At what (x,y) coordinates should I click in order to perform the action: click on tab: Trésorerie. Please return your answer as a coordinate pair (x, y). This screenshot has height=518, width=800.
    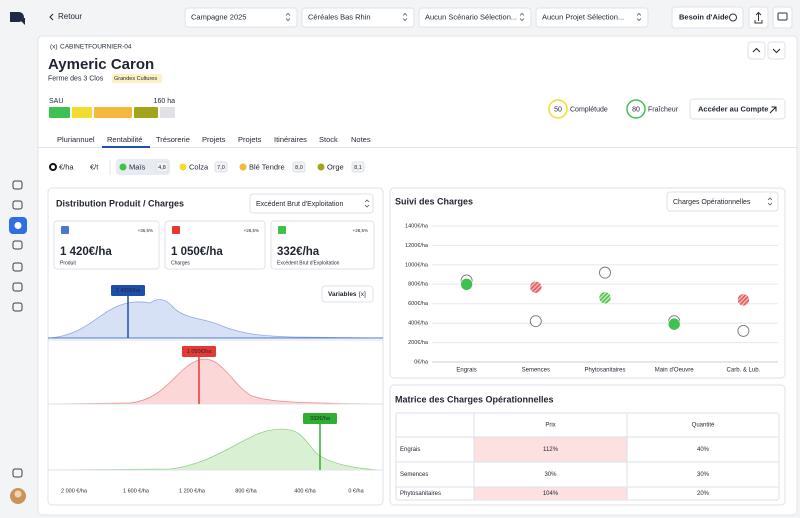
    Looking at the image, I should click on (173, 139).